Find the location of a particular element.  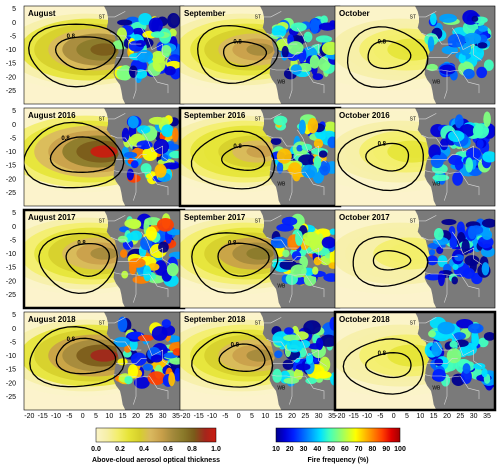

y-tick-label: -10 is located at coordinates (11, 254).